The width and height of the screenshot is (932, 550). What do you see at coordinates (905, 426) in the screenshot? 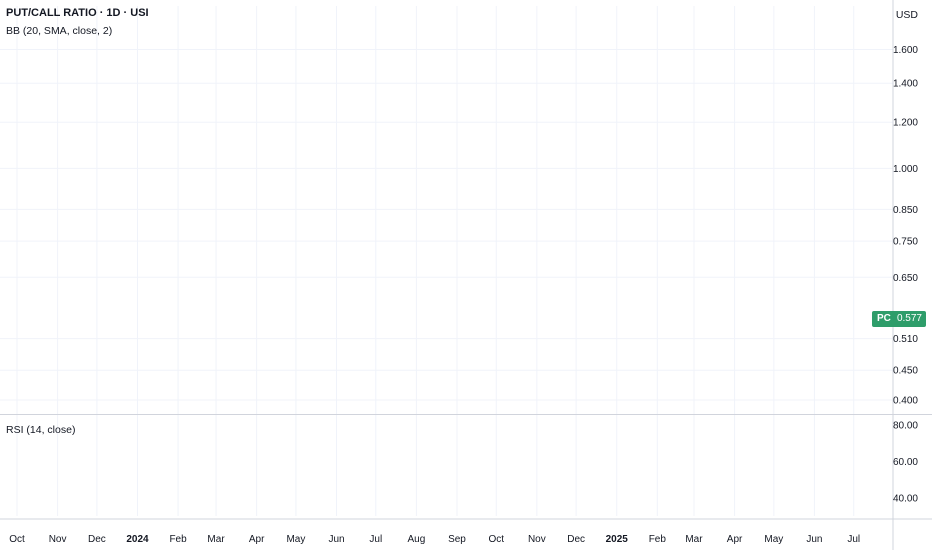
I see `rsi-tick-label: 80.00` at bounding box center [905, 426].